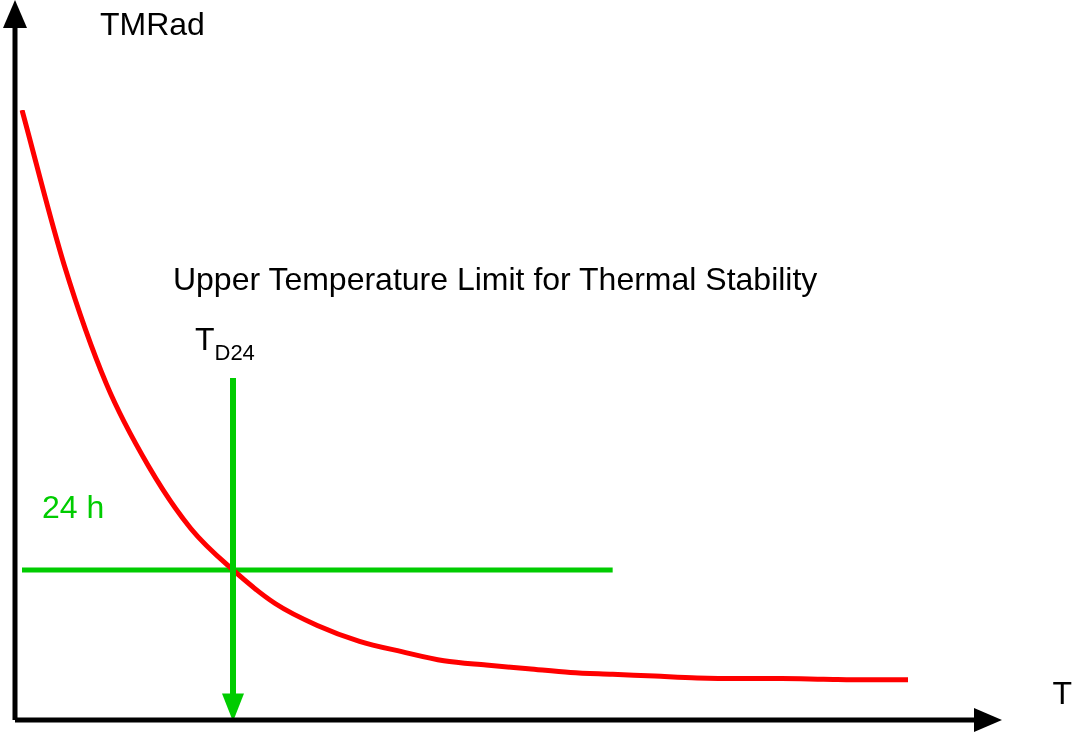 The width and height of the screenshot is (1074, 736). Describe the element at coordinates (73, 506) in the screenshot. I see `series-label: 24 h` at that location.